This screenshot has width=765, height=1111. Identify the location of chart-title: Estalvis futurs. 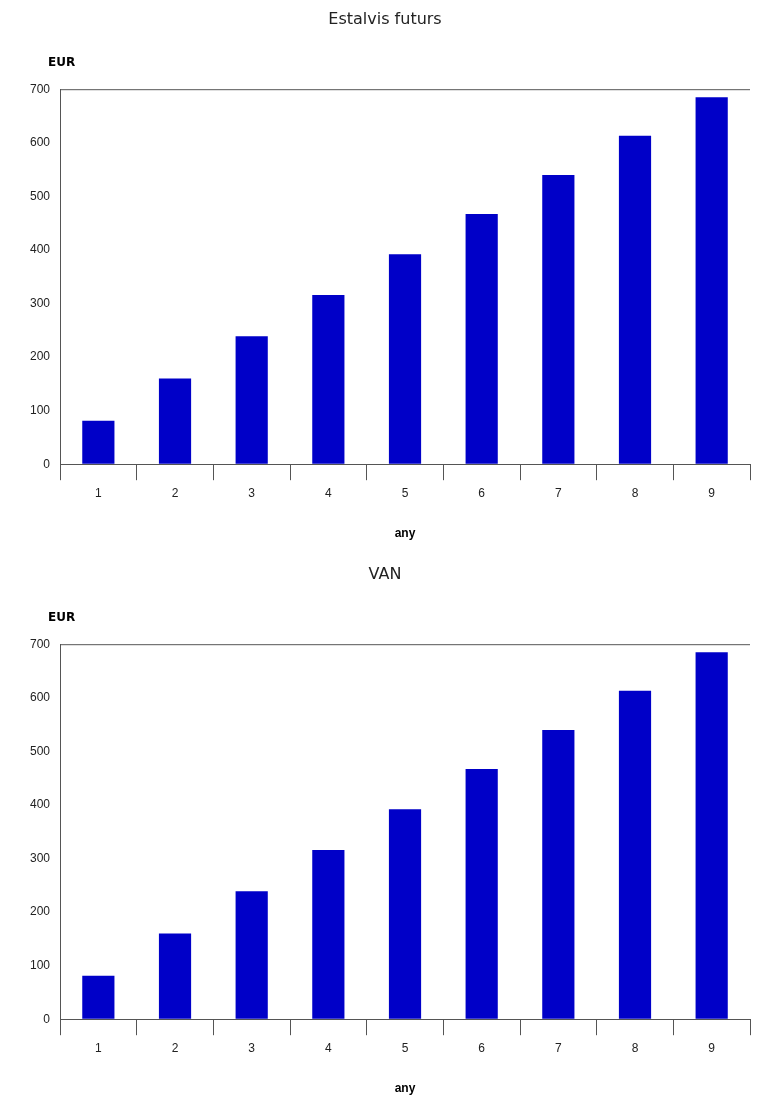
(385, 18).